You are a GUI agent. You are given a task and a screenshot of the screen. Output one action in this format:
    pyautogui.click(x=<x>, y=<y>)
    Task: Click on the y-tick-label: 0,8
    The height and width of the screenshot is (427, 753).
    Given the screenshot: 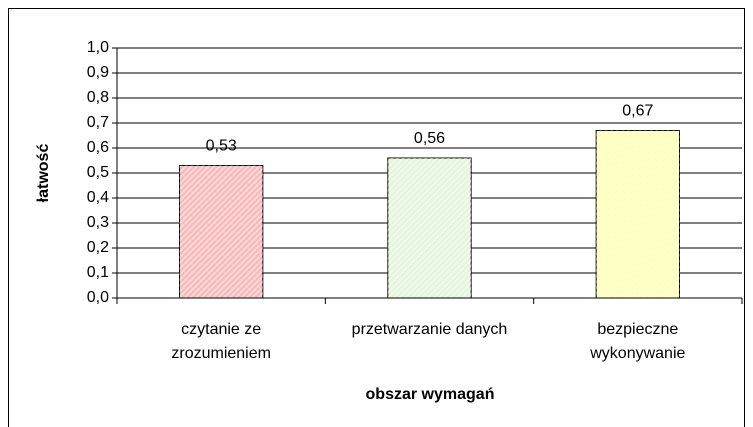 What is the action you would take?
    pyautogui.click(x=98, y=97)
    